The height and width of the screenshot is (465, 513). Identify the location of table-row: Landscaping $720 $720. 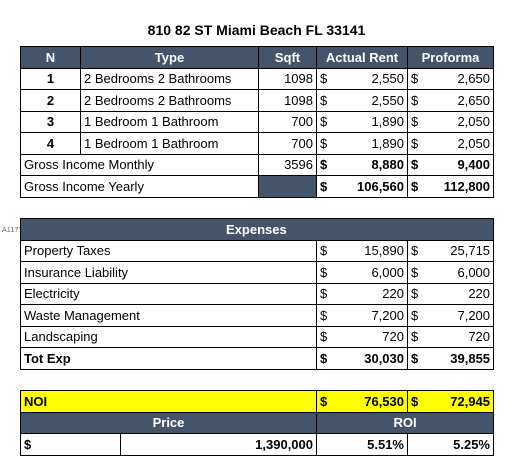
(257, 336).